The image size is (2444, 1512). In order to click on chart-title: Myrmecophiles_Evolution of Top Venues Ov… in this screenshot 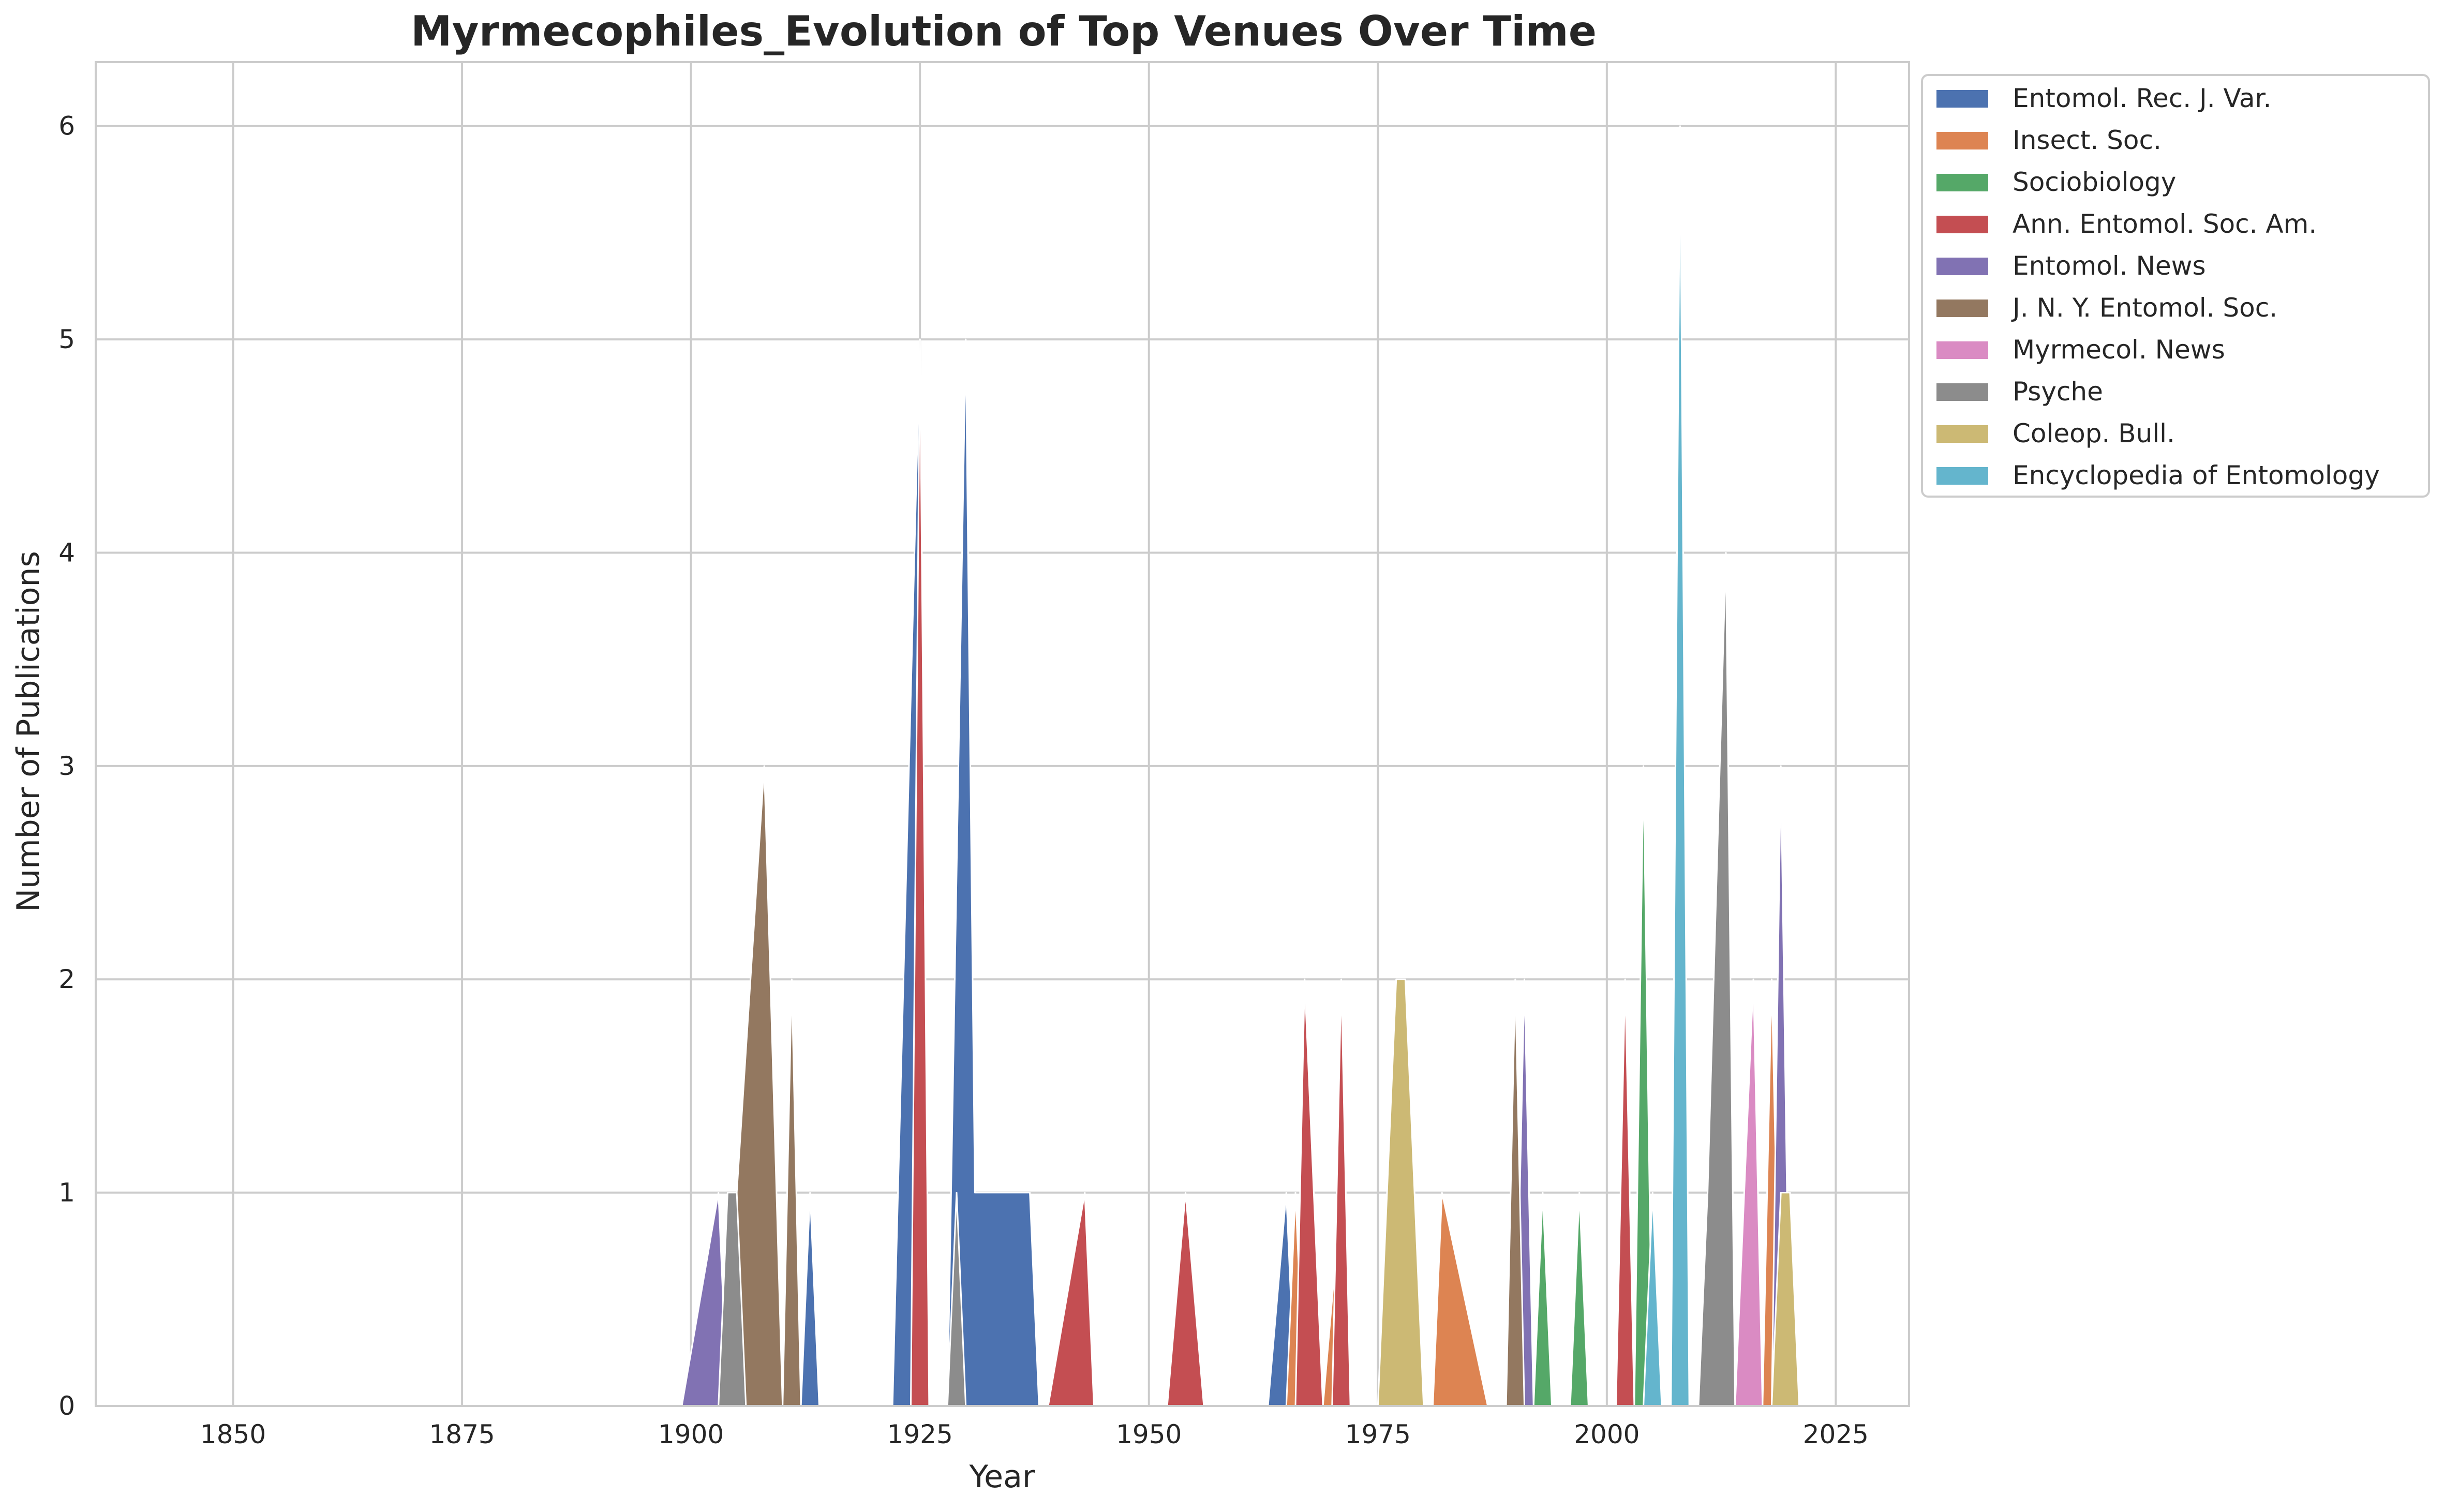, I will do `click(1004, 31)`.